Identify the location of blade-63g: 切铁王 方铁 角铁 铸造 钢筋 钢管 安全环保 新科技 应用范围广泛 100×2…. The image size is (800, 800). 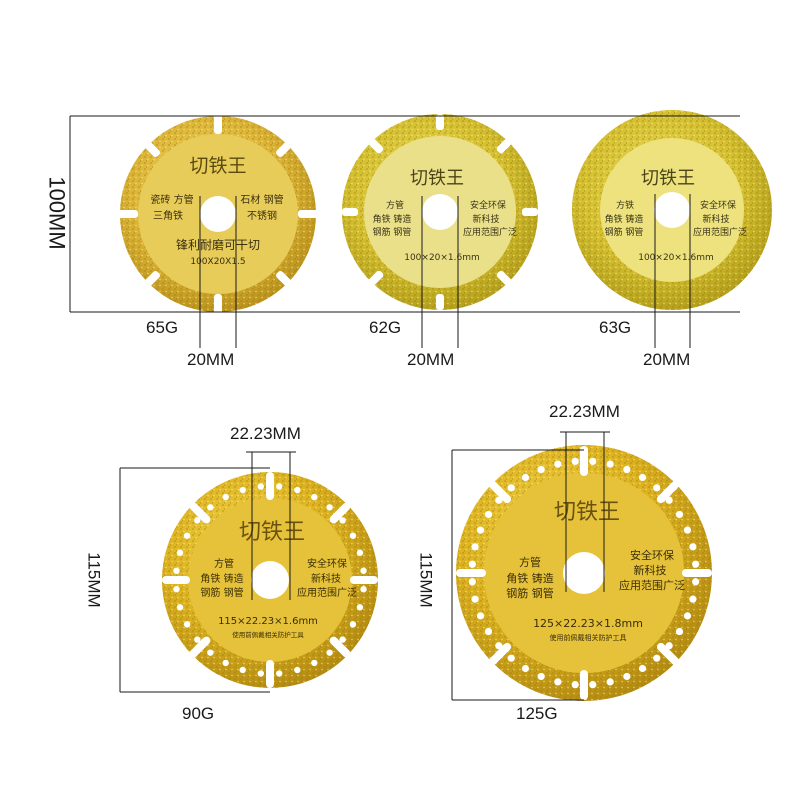
(672, 210).